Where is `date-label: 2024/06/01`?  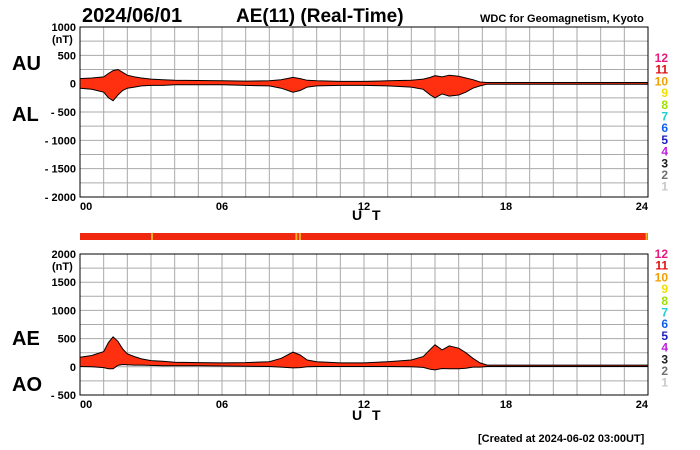 date-label: 2024/06/01 is located at coordinates (132, 16).